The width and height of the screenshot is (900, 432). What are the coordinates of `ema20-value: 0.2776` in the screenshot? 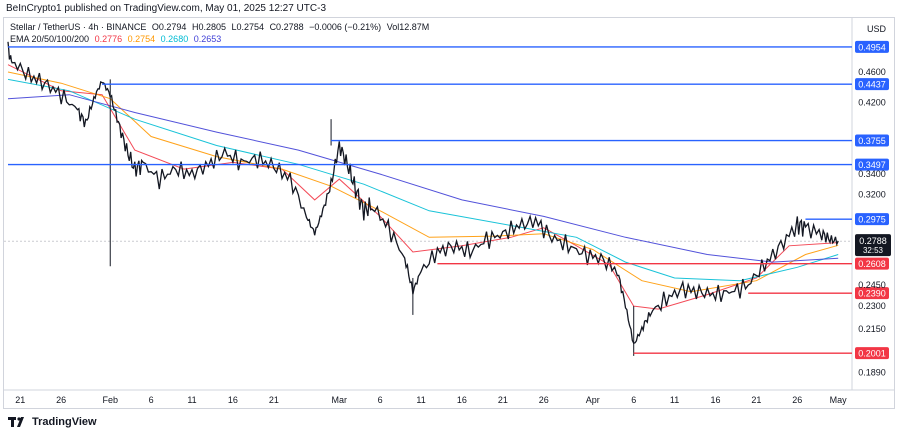 It's located at (108, 39).